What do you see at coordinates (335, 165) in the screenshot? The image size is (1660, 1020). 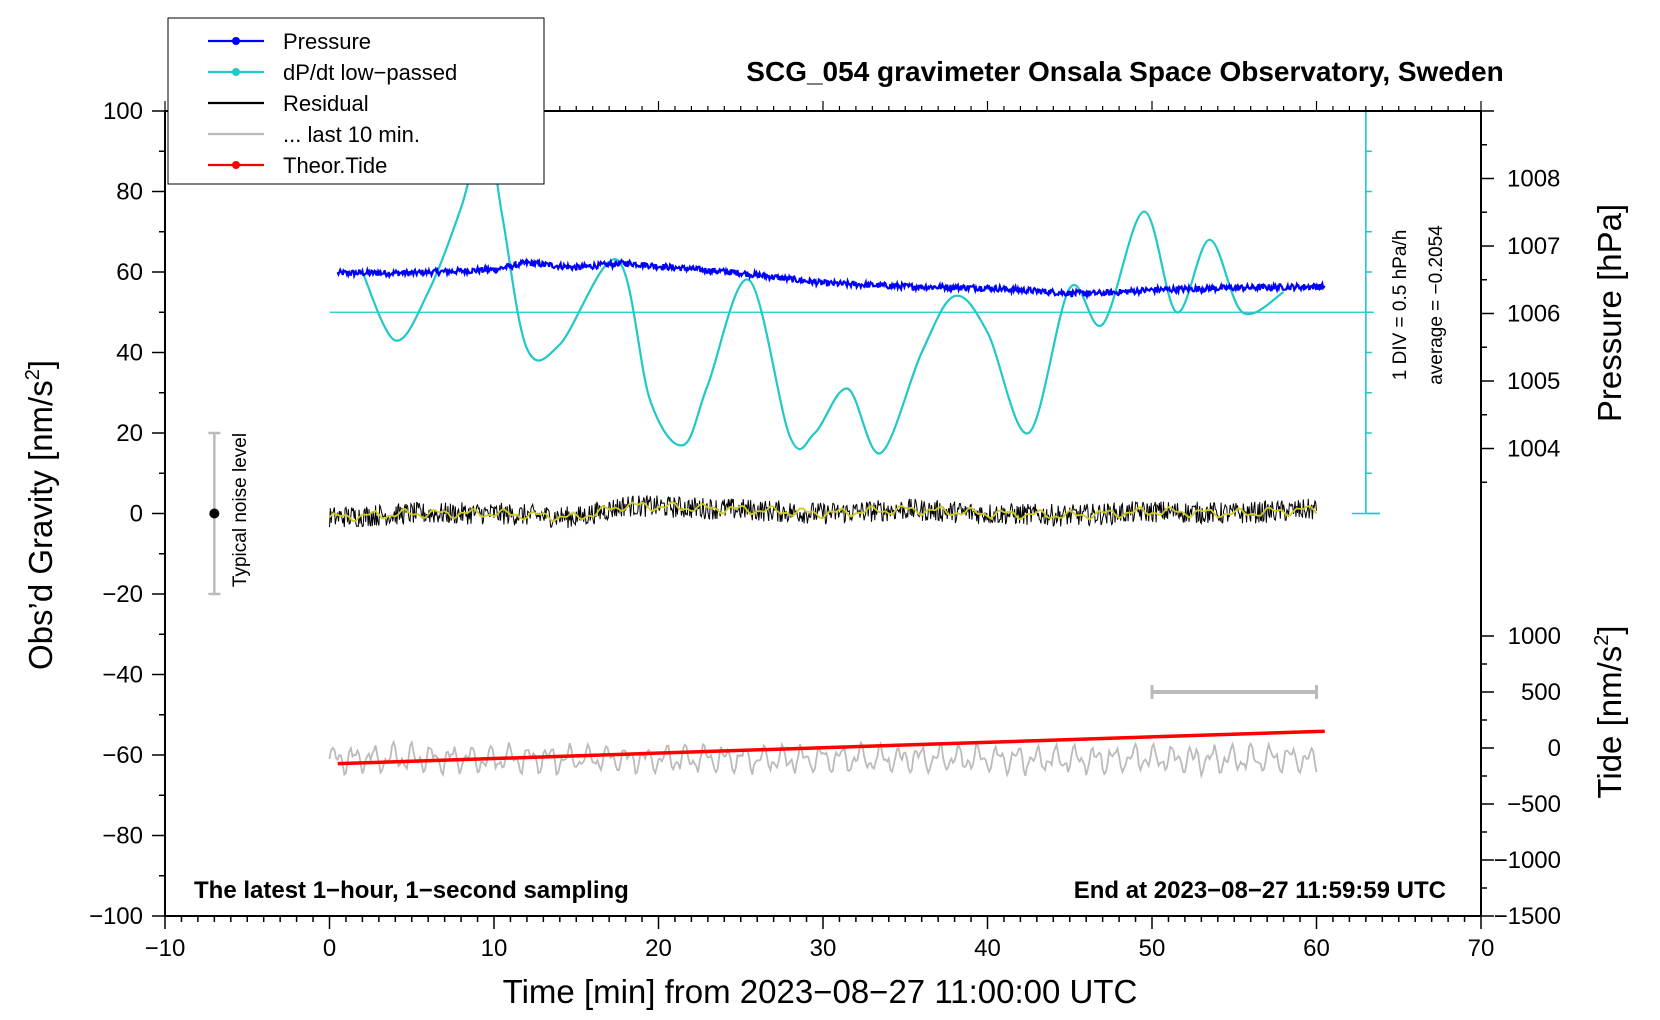 I see `legend-label-4: Theor.Tide` at bounding box center [335, 165].